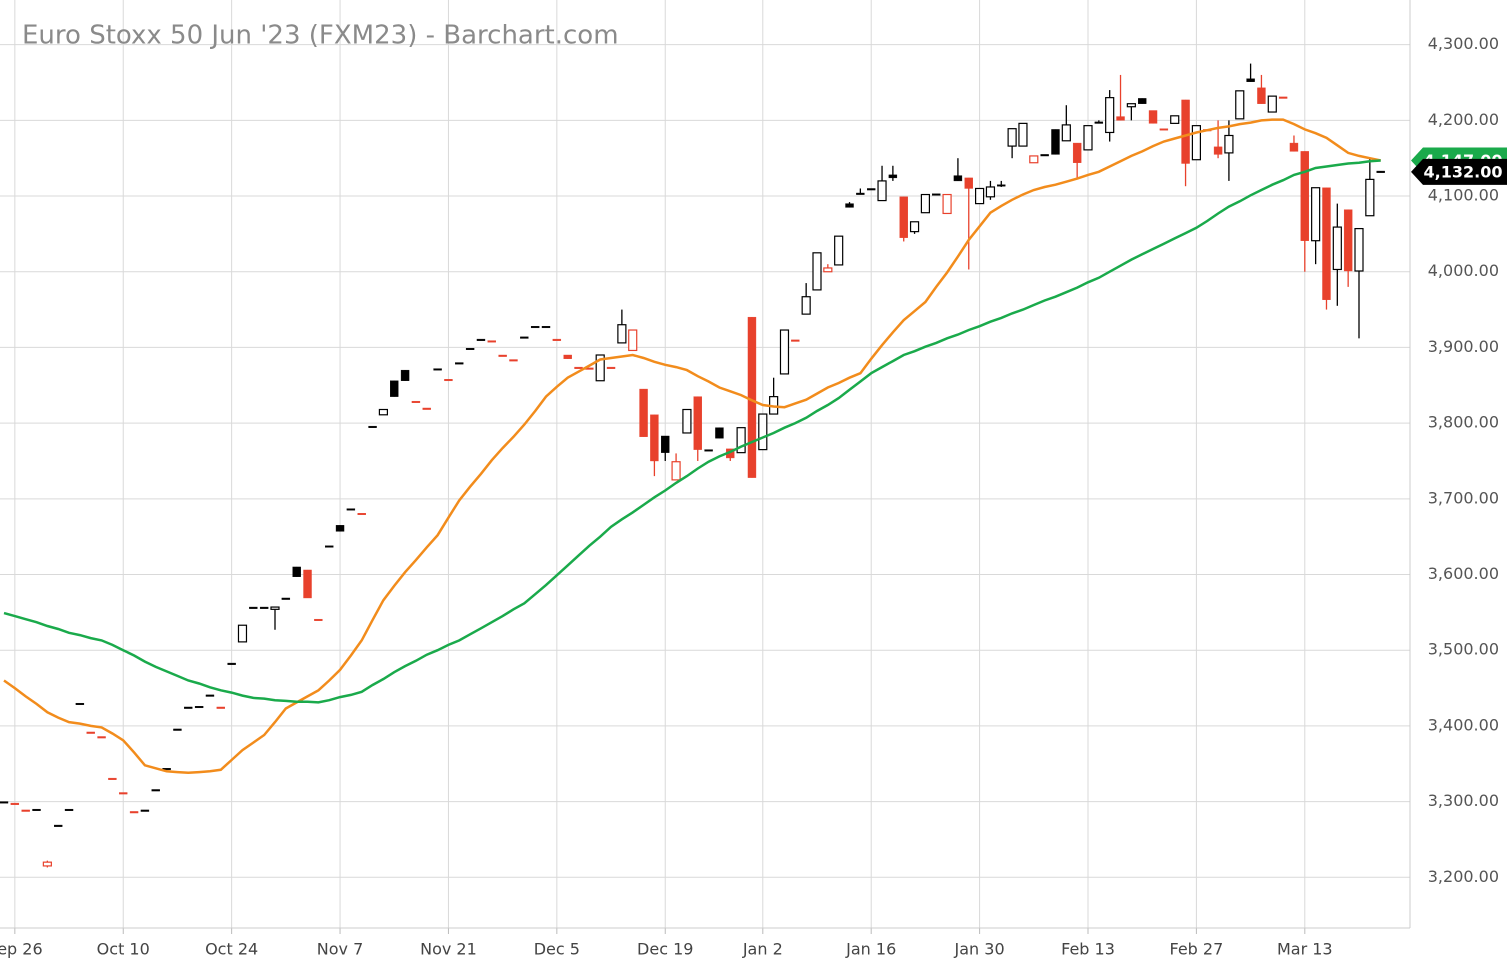 The height and width of the screenshot is (967, 1507). Describe the element at coordinates (1463, 43) in the screenshot. I see `y-tick-label: 4,300.00` at that location.